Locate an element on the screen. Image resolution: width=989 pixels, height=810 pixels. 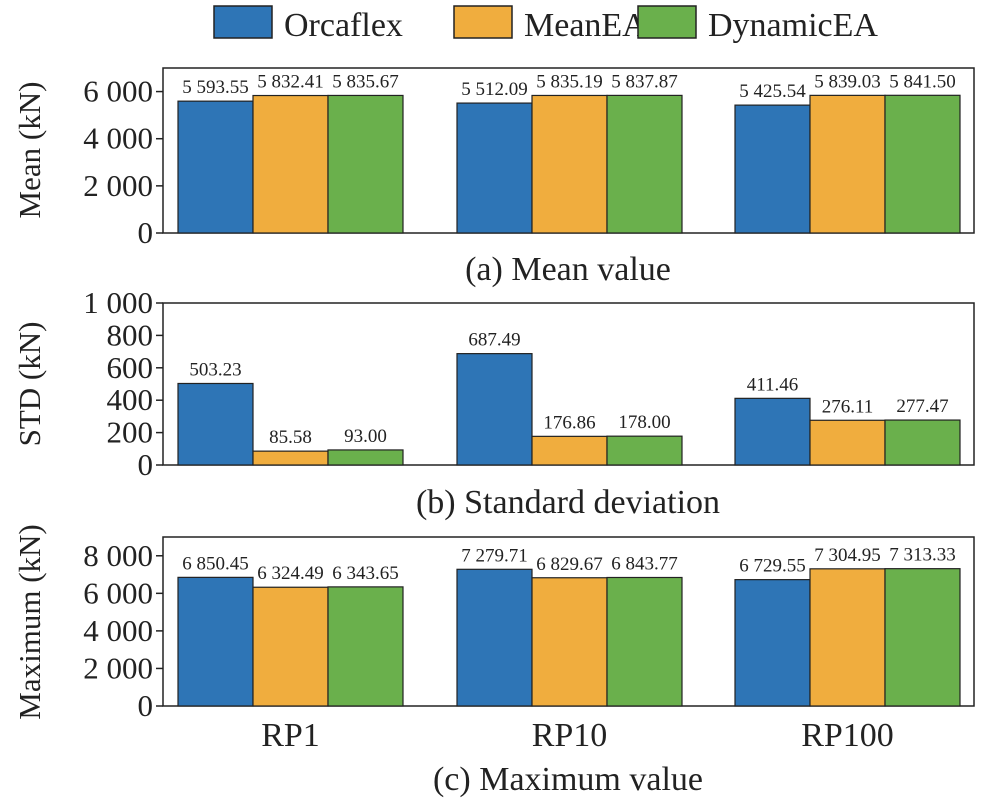
y-tick-label: 800 is located at coordinates (130, 334).